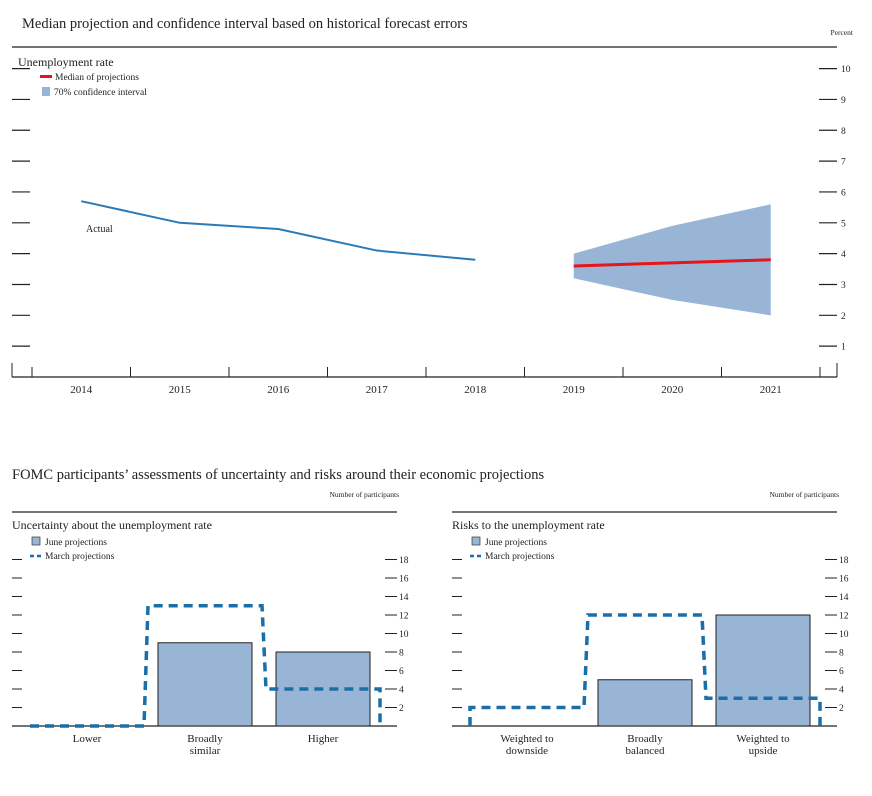 This screenshot has height=796, width=872. What do you see at coordinates (323, 739) in the screenshot?
I see `category-label: Higher` at bounding box center [323, 739].